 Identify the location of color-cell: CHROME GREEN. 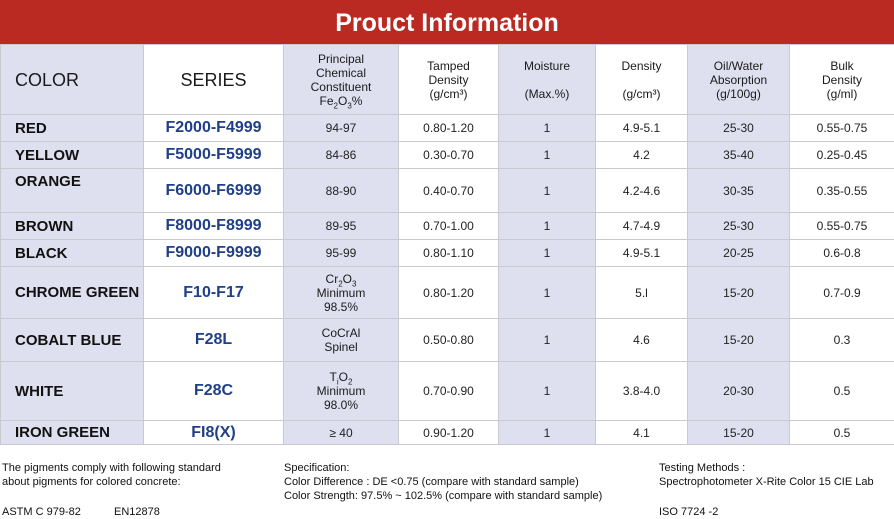
(72, 293).